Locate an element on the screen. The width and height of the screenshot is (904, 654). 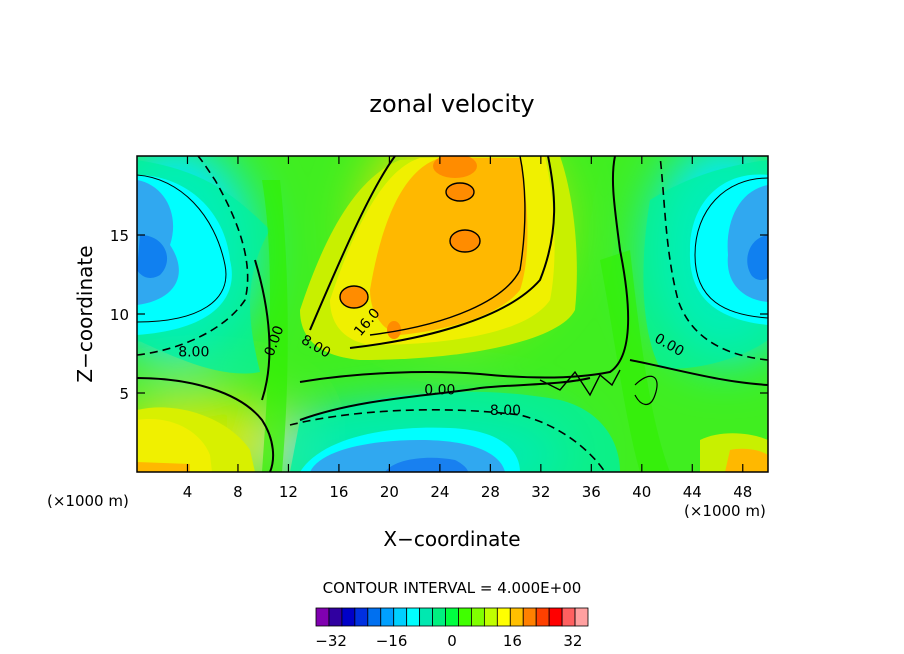
x-tick-label: 24 is located at coordinates (439, 492).